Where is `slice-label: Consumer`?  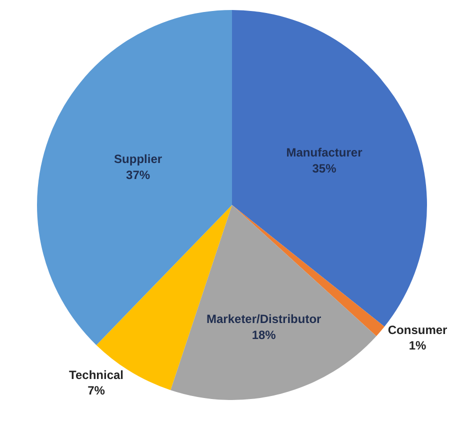 slice-label: Consumer is located at coordinates (418, 329).